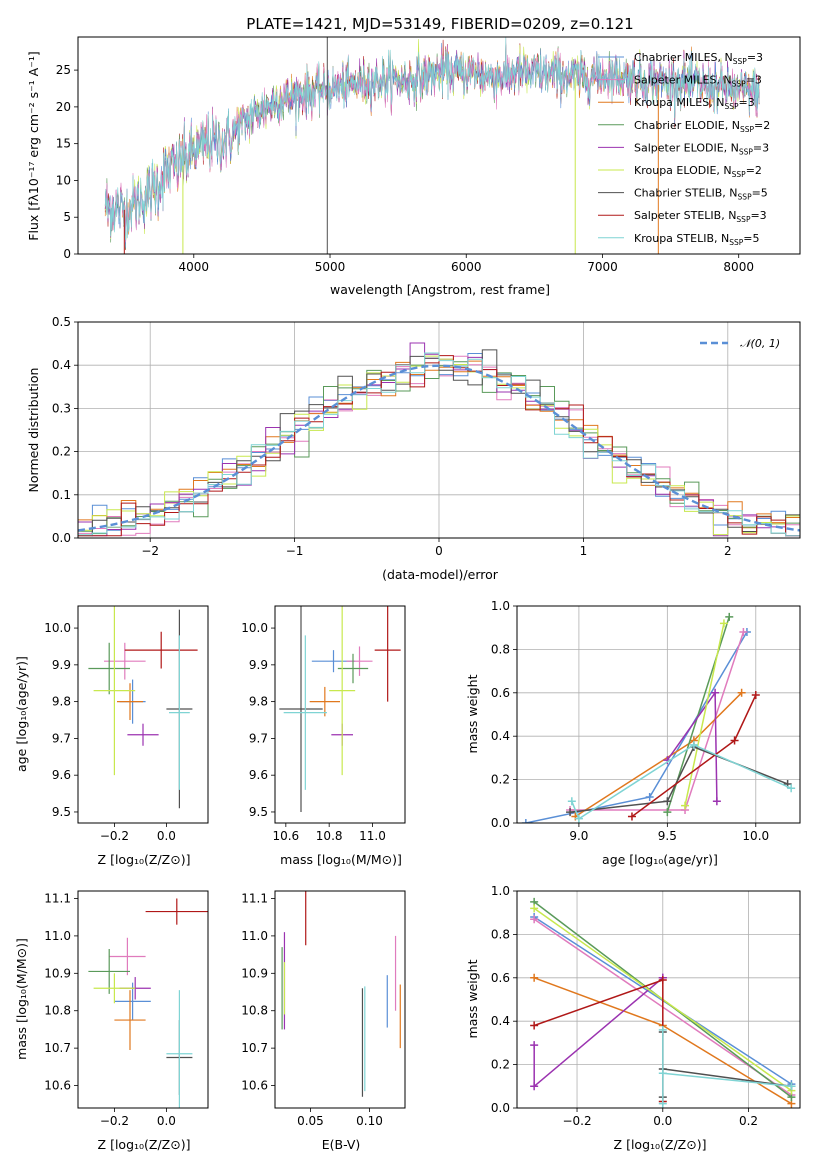  What do you see at coordinates (254, 936) in the screenshot?
I see `y-tick-label: 11.0` at bounding box center [254, 936].